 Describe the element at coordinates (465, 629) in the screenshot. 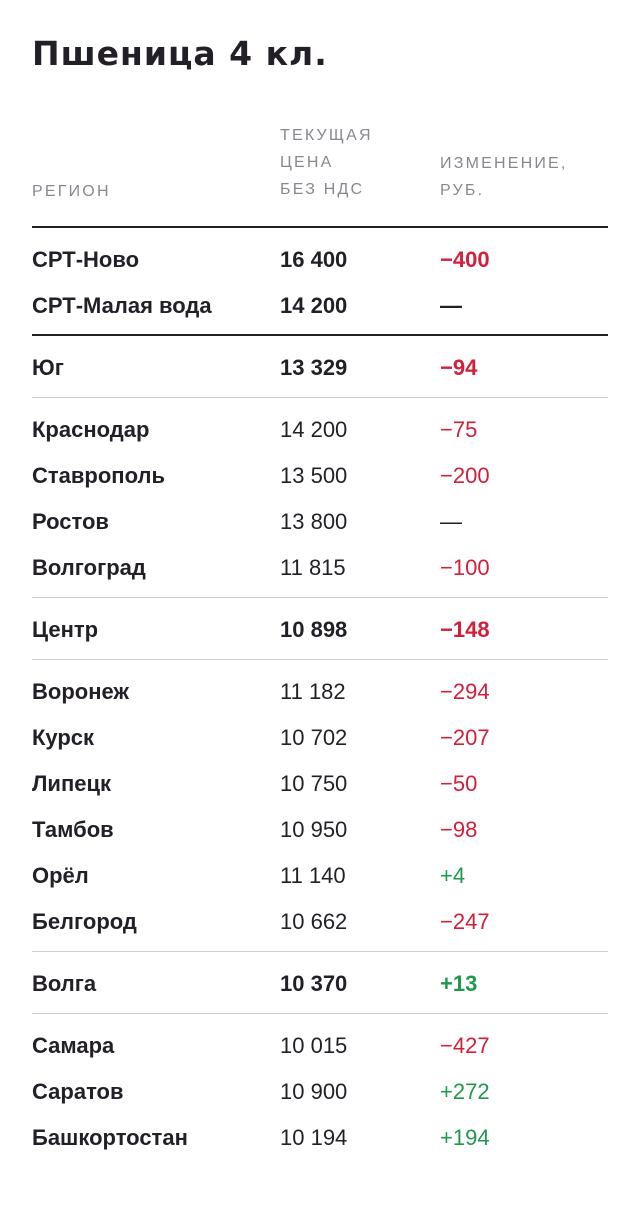

I see `change-cell: −148` at that location.